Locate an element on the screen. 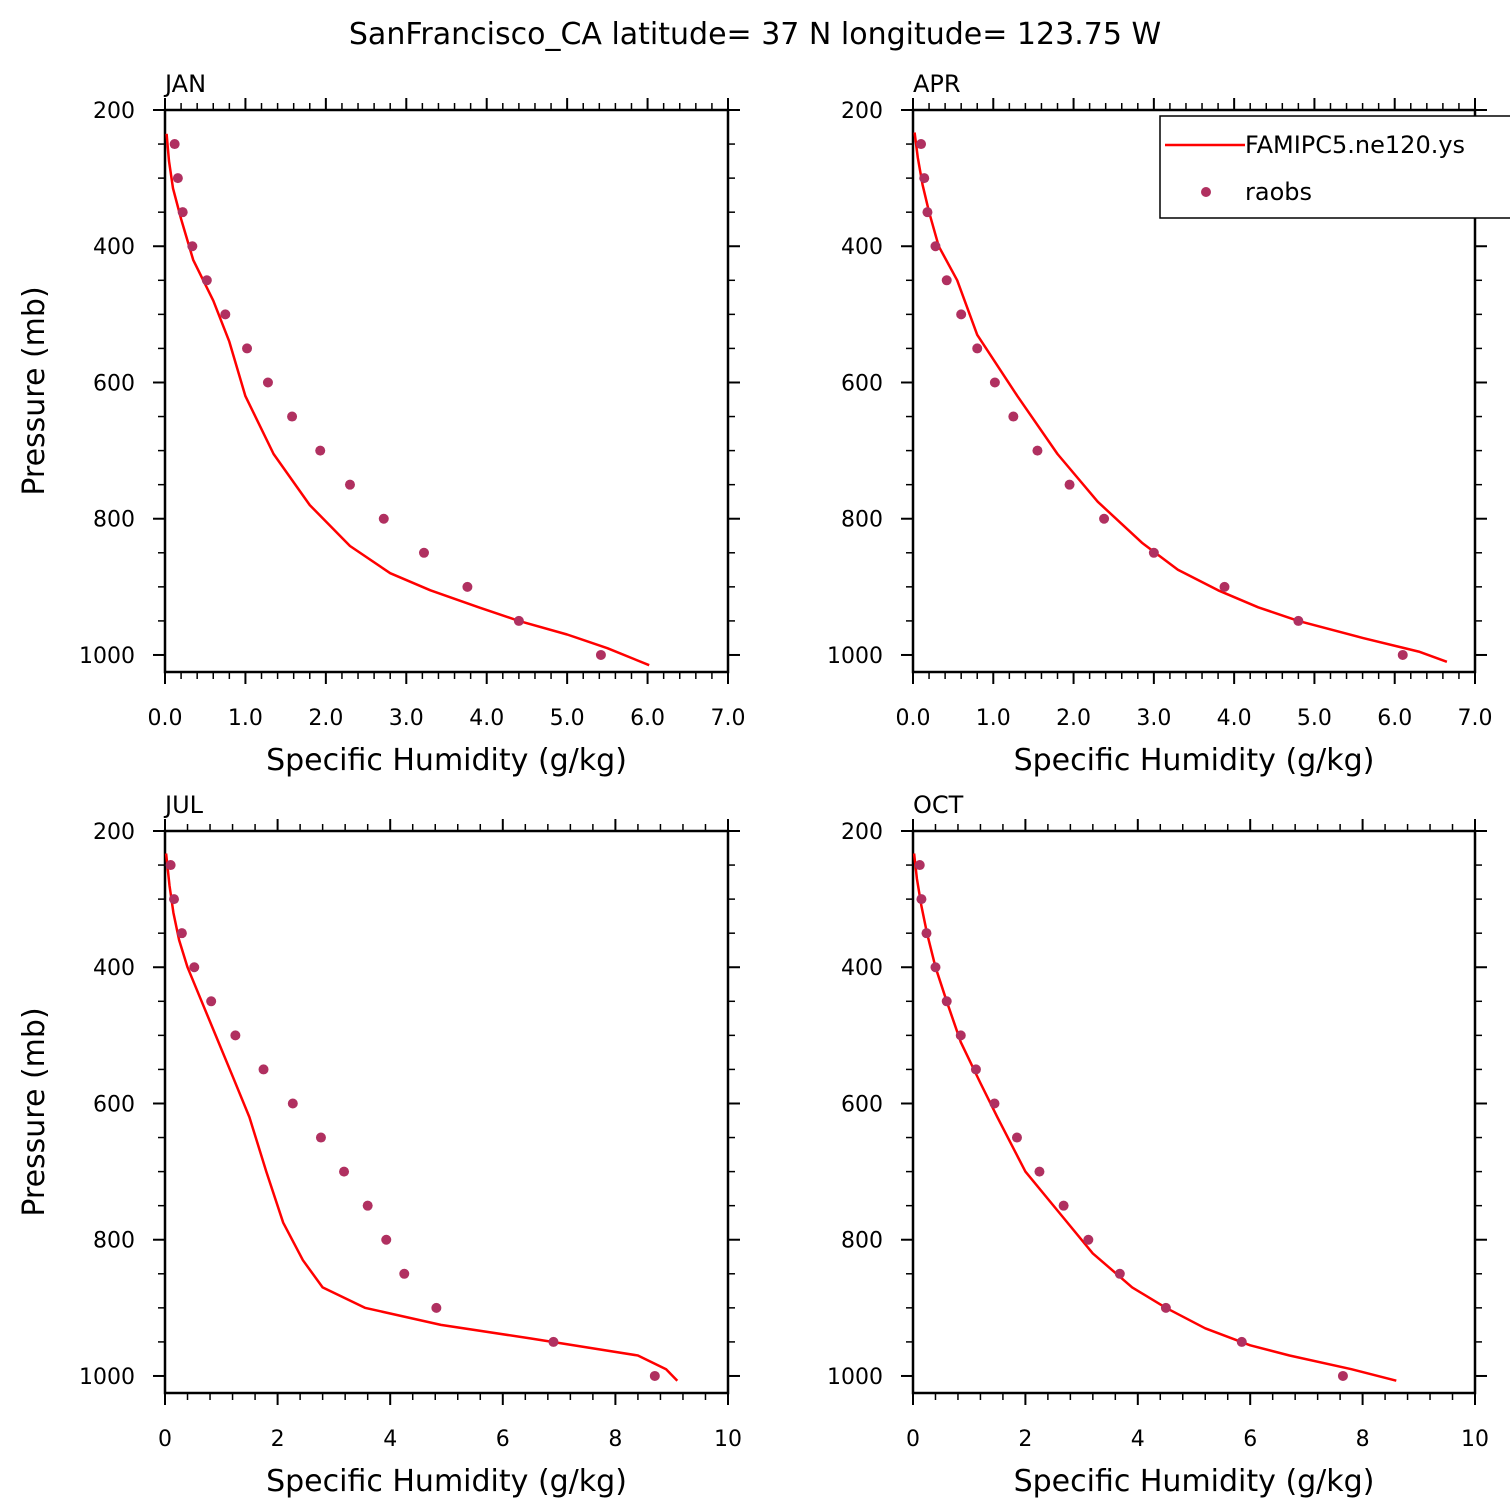 This screenshot has width=1510, height=1510. legend-model-label: FAMIPC5.ne120.ys is located at coordinates (1355, 145).